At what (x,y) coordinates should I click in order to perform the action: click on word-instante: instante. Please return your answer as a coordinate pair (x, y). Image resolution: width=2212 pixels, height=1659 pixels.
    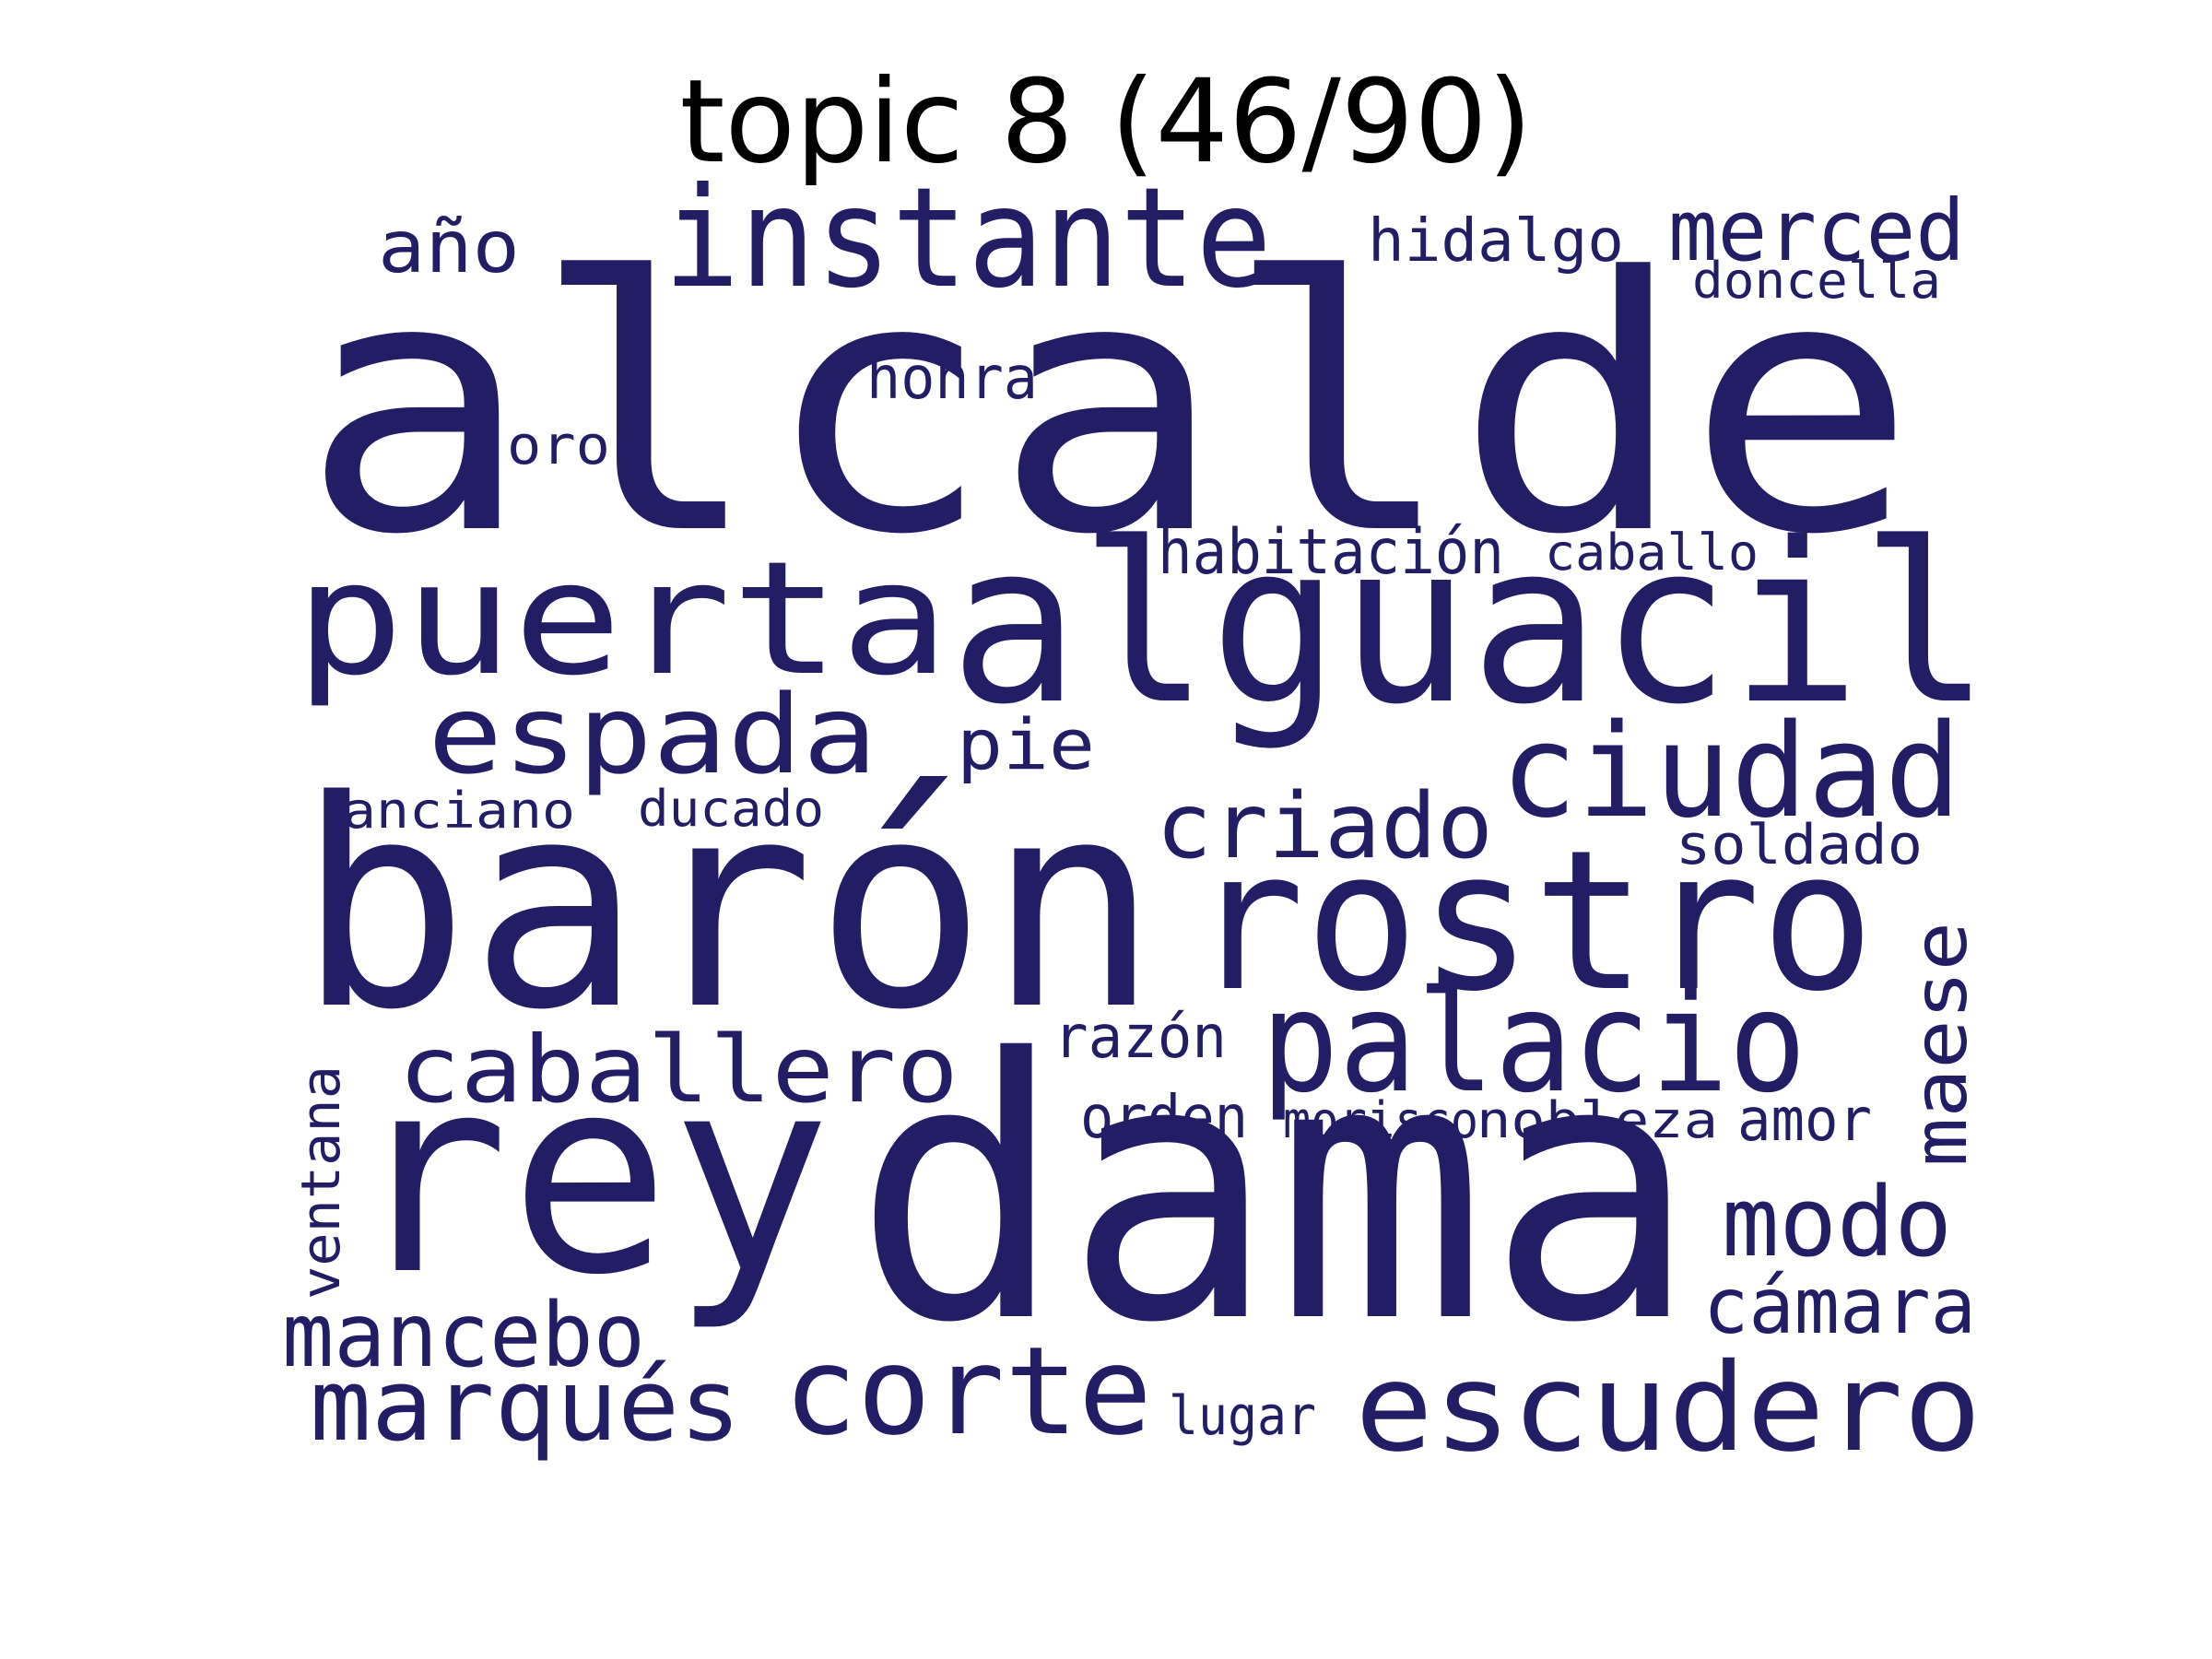
    Looking at the image, I should click on (968, 239).